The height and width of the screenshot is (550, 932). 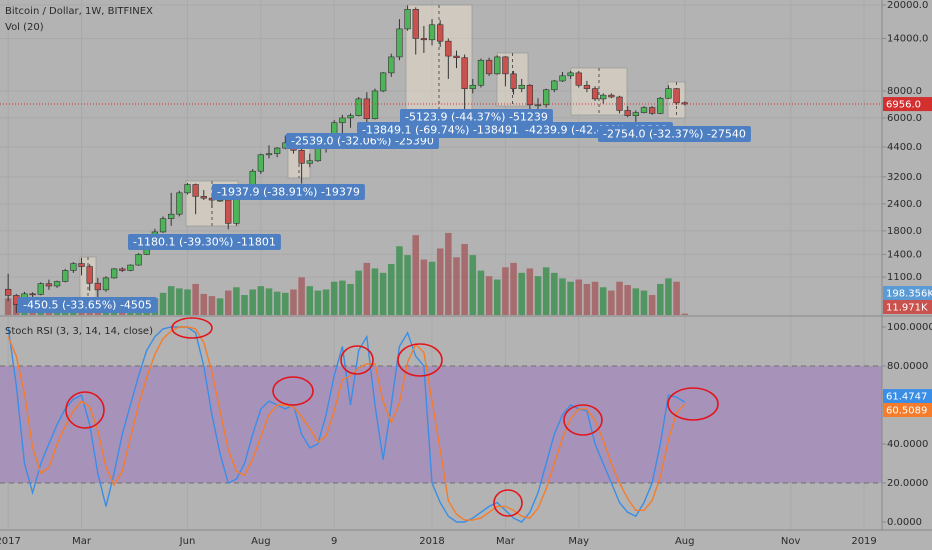 I want to click on y-tick-label: 14000.0, so click(x=907, y=38).